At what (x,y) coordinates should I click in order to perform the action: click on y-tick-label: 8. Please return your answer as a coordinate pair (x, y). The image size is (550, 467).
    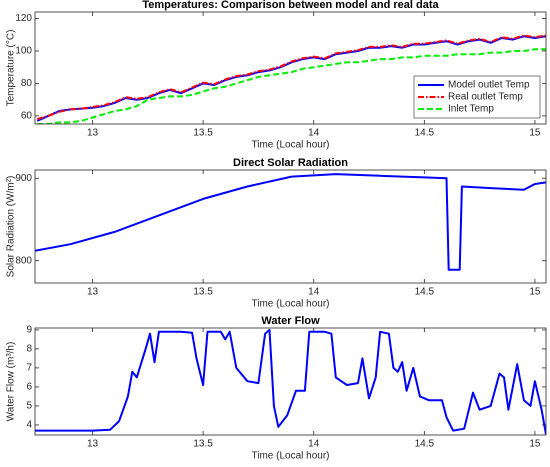
    Looking at the image, I should click on (29, 349).